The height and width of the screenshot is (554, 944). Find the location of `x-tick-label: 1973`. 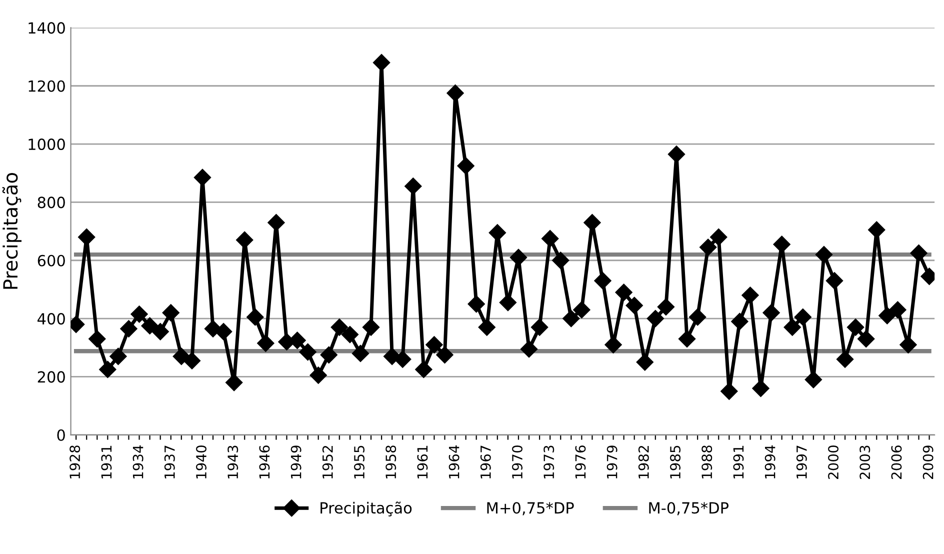

x-tick-label: 1973 is located at coordinates (549, 462).